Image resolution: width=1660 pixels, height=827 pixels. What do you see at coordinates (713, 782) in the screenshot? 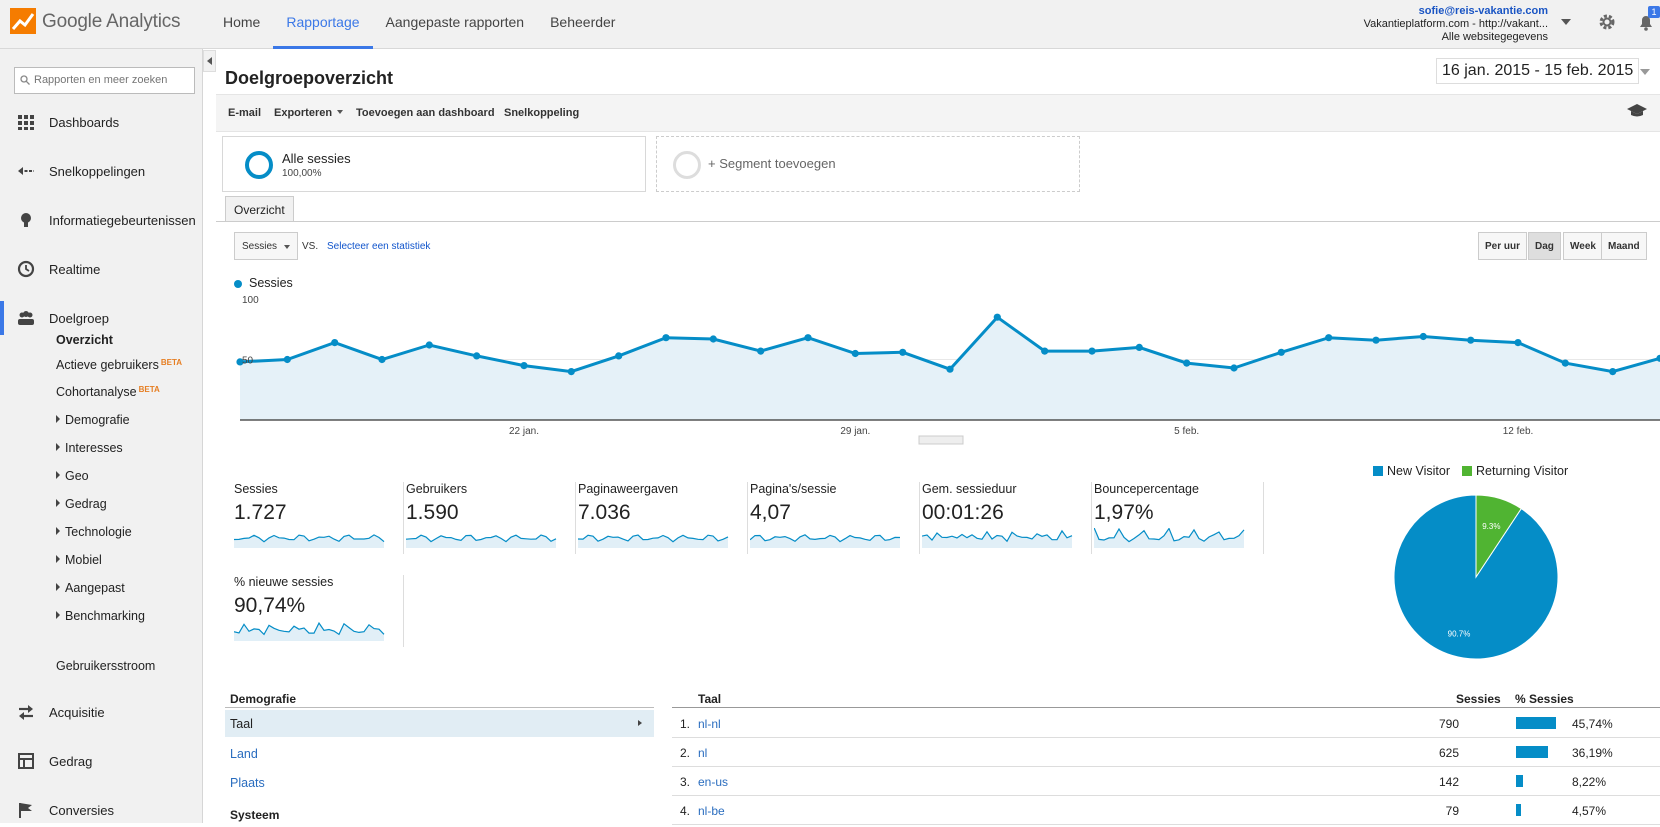
I see `language-link: en-us` at bounding box center [713, 782].